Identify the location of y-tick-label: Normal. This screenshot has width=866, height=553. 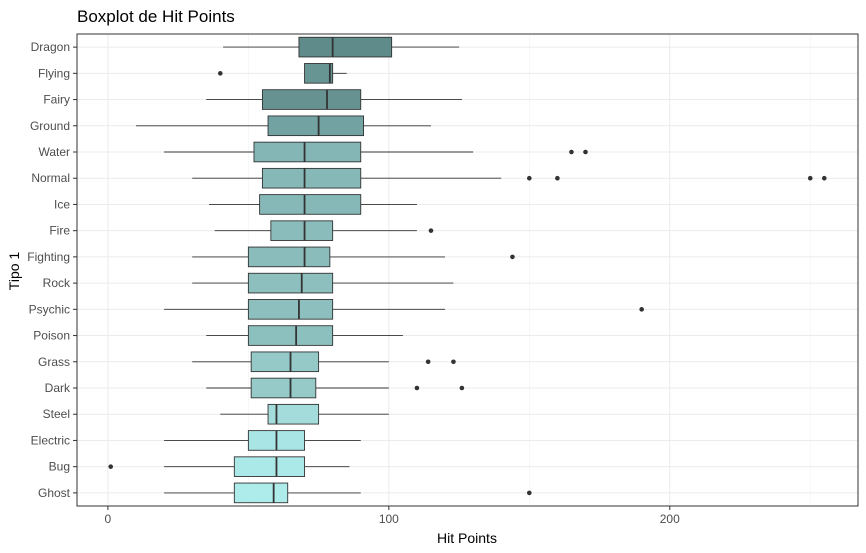
(50, 178).